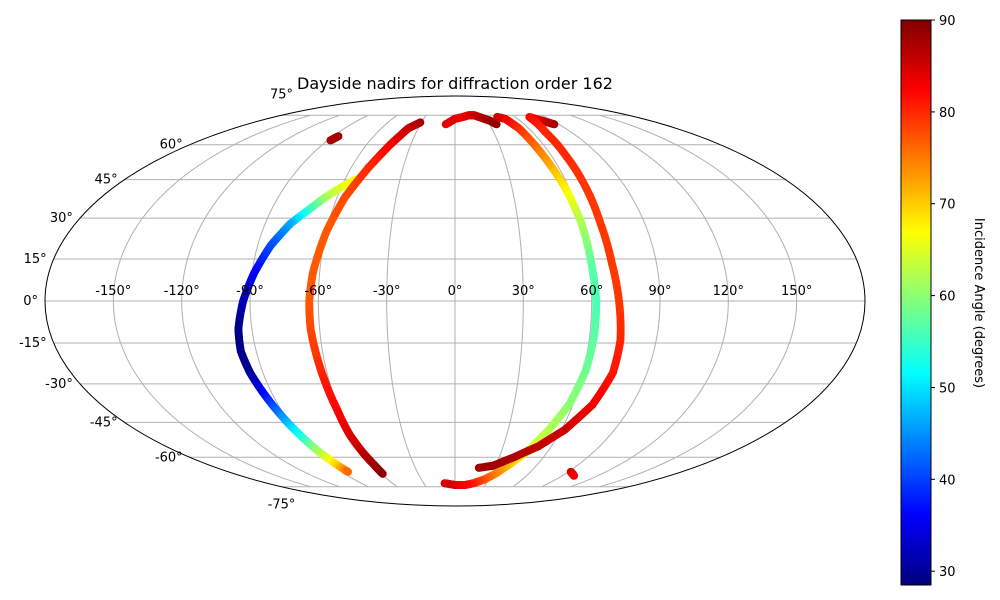  Describe the element at coordinates (796, 291) in the screenshot. I see `lon-tick-label: 150°` at that location.